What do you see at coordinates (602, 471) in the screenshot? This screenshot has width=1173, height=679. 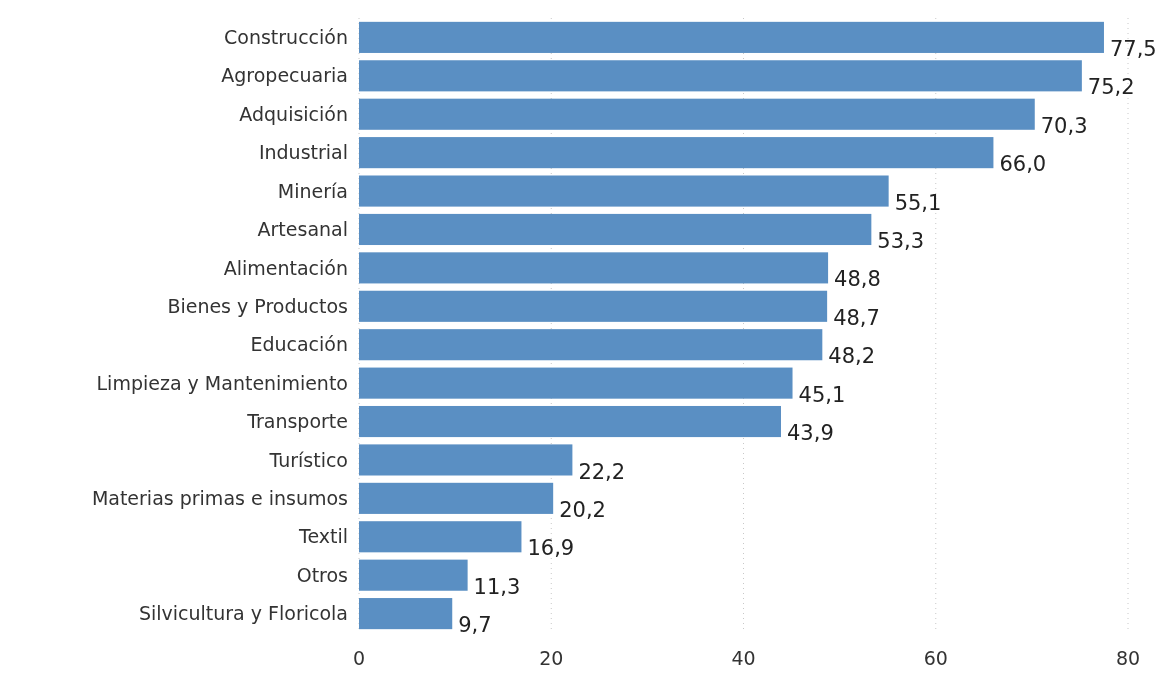 I see `data-label: 22,2` at bounding box center [602, 471].